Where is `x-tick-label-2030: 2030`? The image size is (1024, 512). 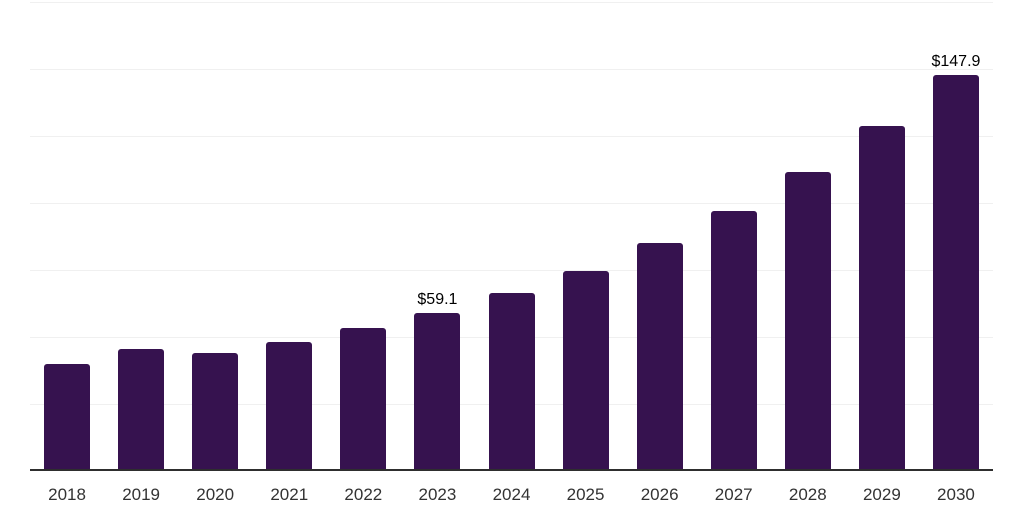 x-tick-label-2030: 2030 is located at coordinates (956, 494).